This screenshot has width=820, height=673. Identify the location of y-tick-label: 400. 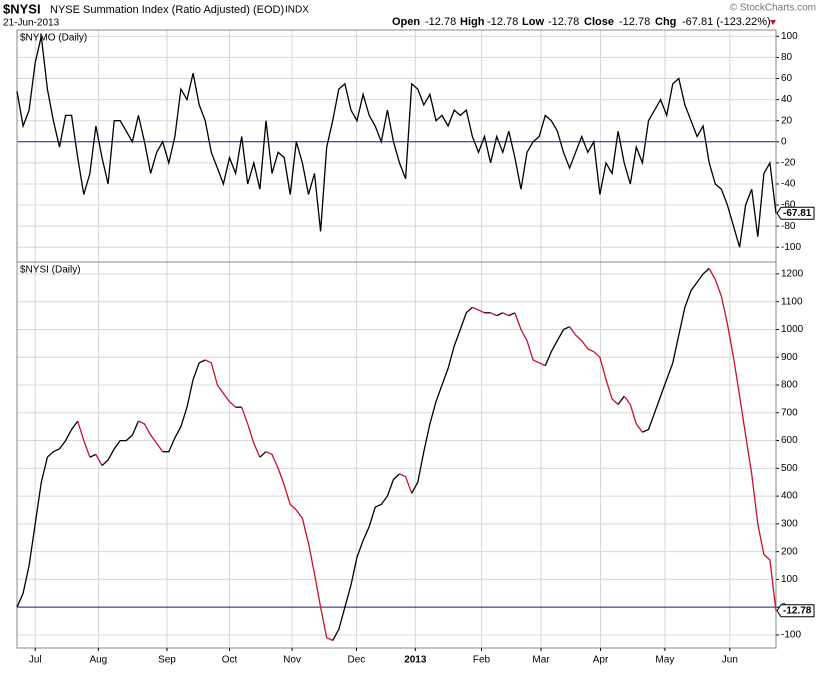
(789, 496).